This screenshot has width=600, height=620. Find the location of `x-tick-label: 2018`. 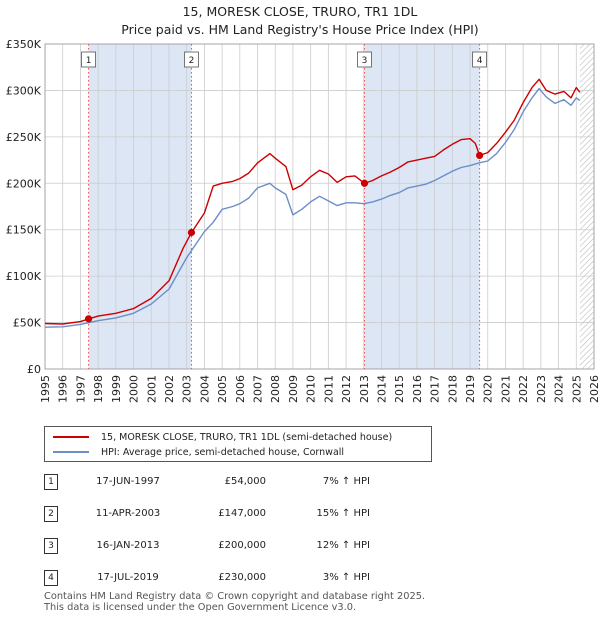

x-tick-label: 2018 is located at coordinates (452, 389).